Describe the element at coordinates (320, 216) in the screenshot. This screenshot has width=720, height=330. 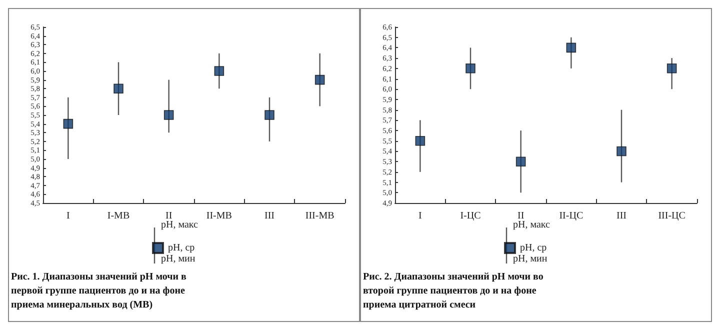
I see `x-tick-label: III-МВ` at that location.